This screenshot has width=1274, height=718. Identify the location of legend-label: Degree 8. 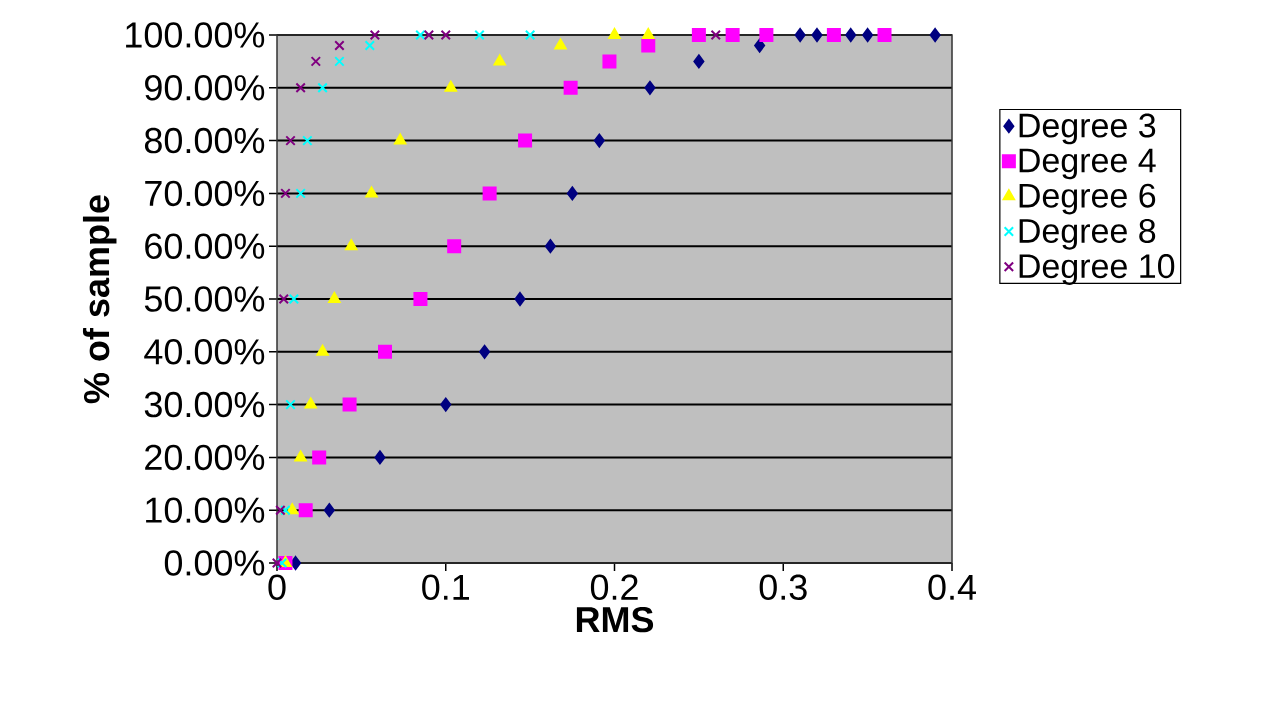
(1087, 234).